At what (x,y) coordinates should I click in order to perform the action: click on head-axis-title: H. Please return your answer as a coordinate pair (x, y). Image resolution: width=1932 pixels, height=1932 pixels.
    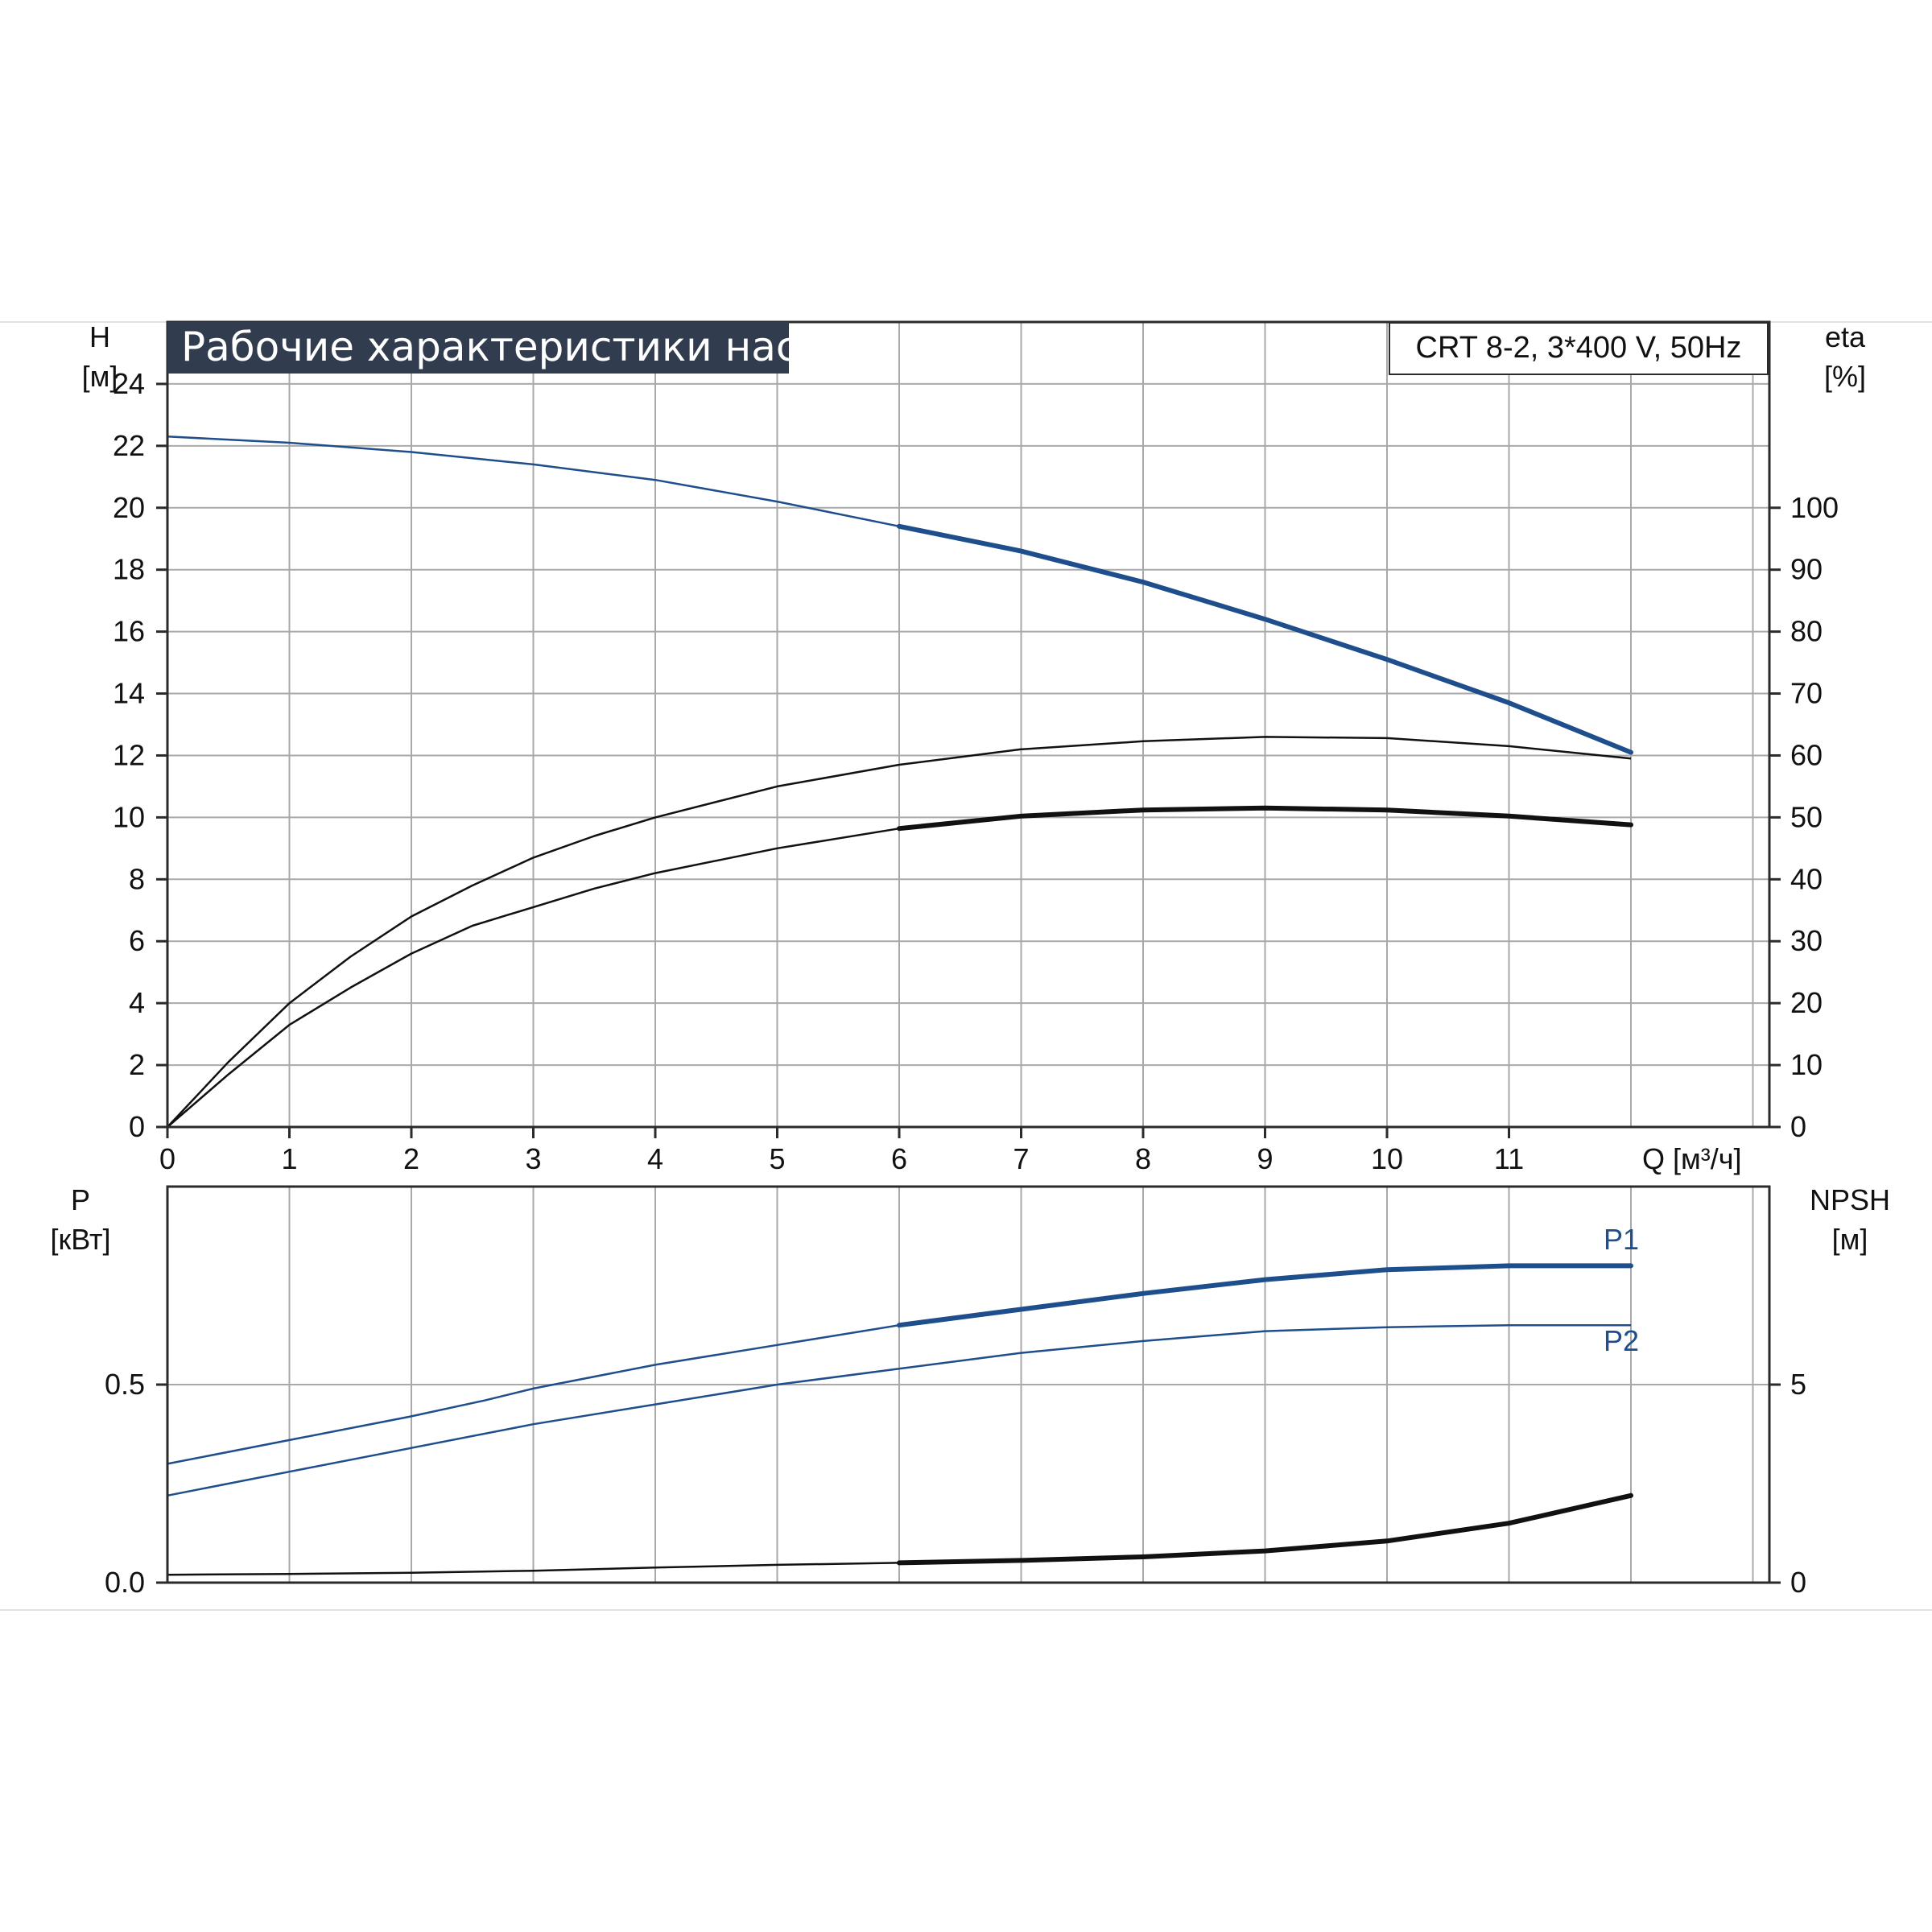
    Looking at the image, I should click on (99, 336).